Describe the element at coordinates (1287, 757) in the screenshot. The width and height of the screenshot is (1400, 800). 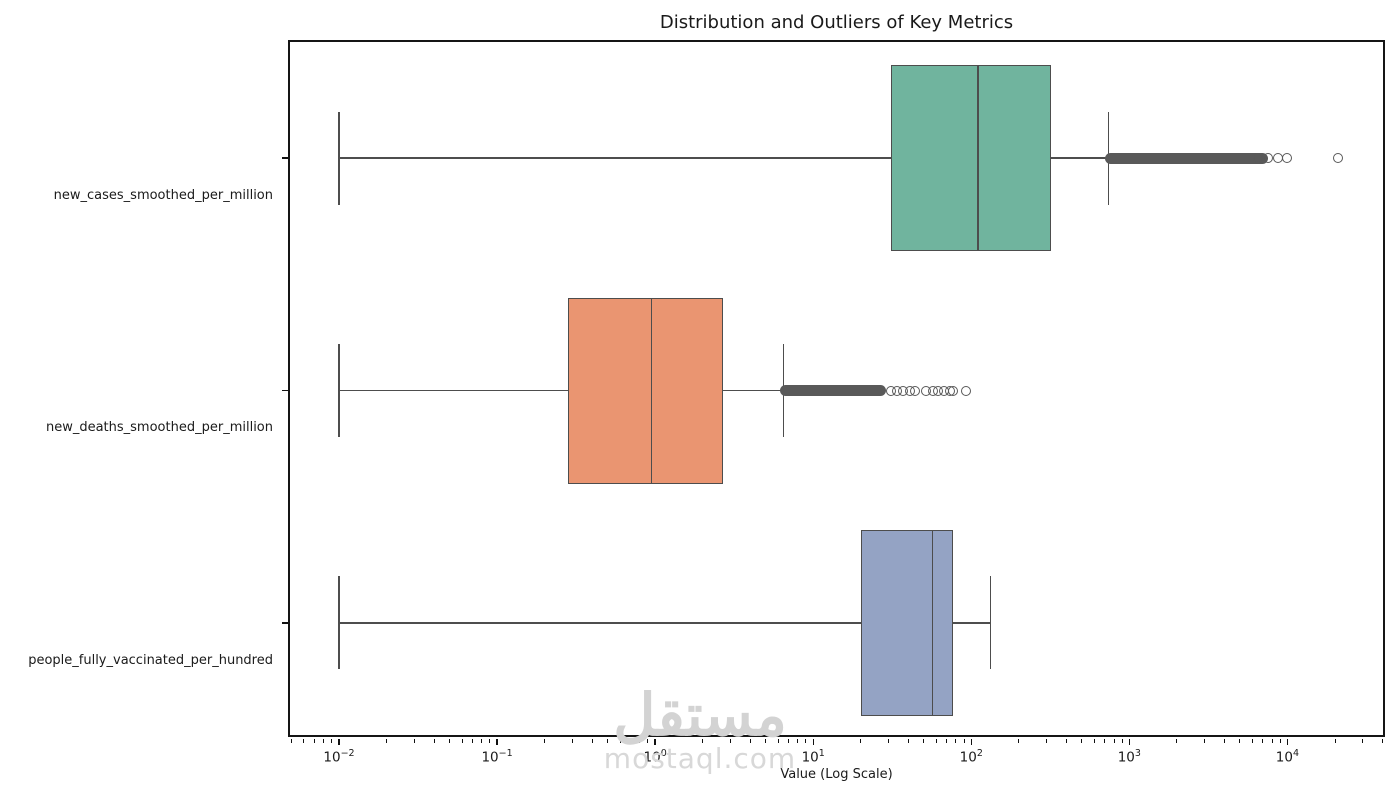
I see `x-tick-label: 10⁴` at that location.